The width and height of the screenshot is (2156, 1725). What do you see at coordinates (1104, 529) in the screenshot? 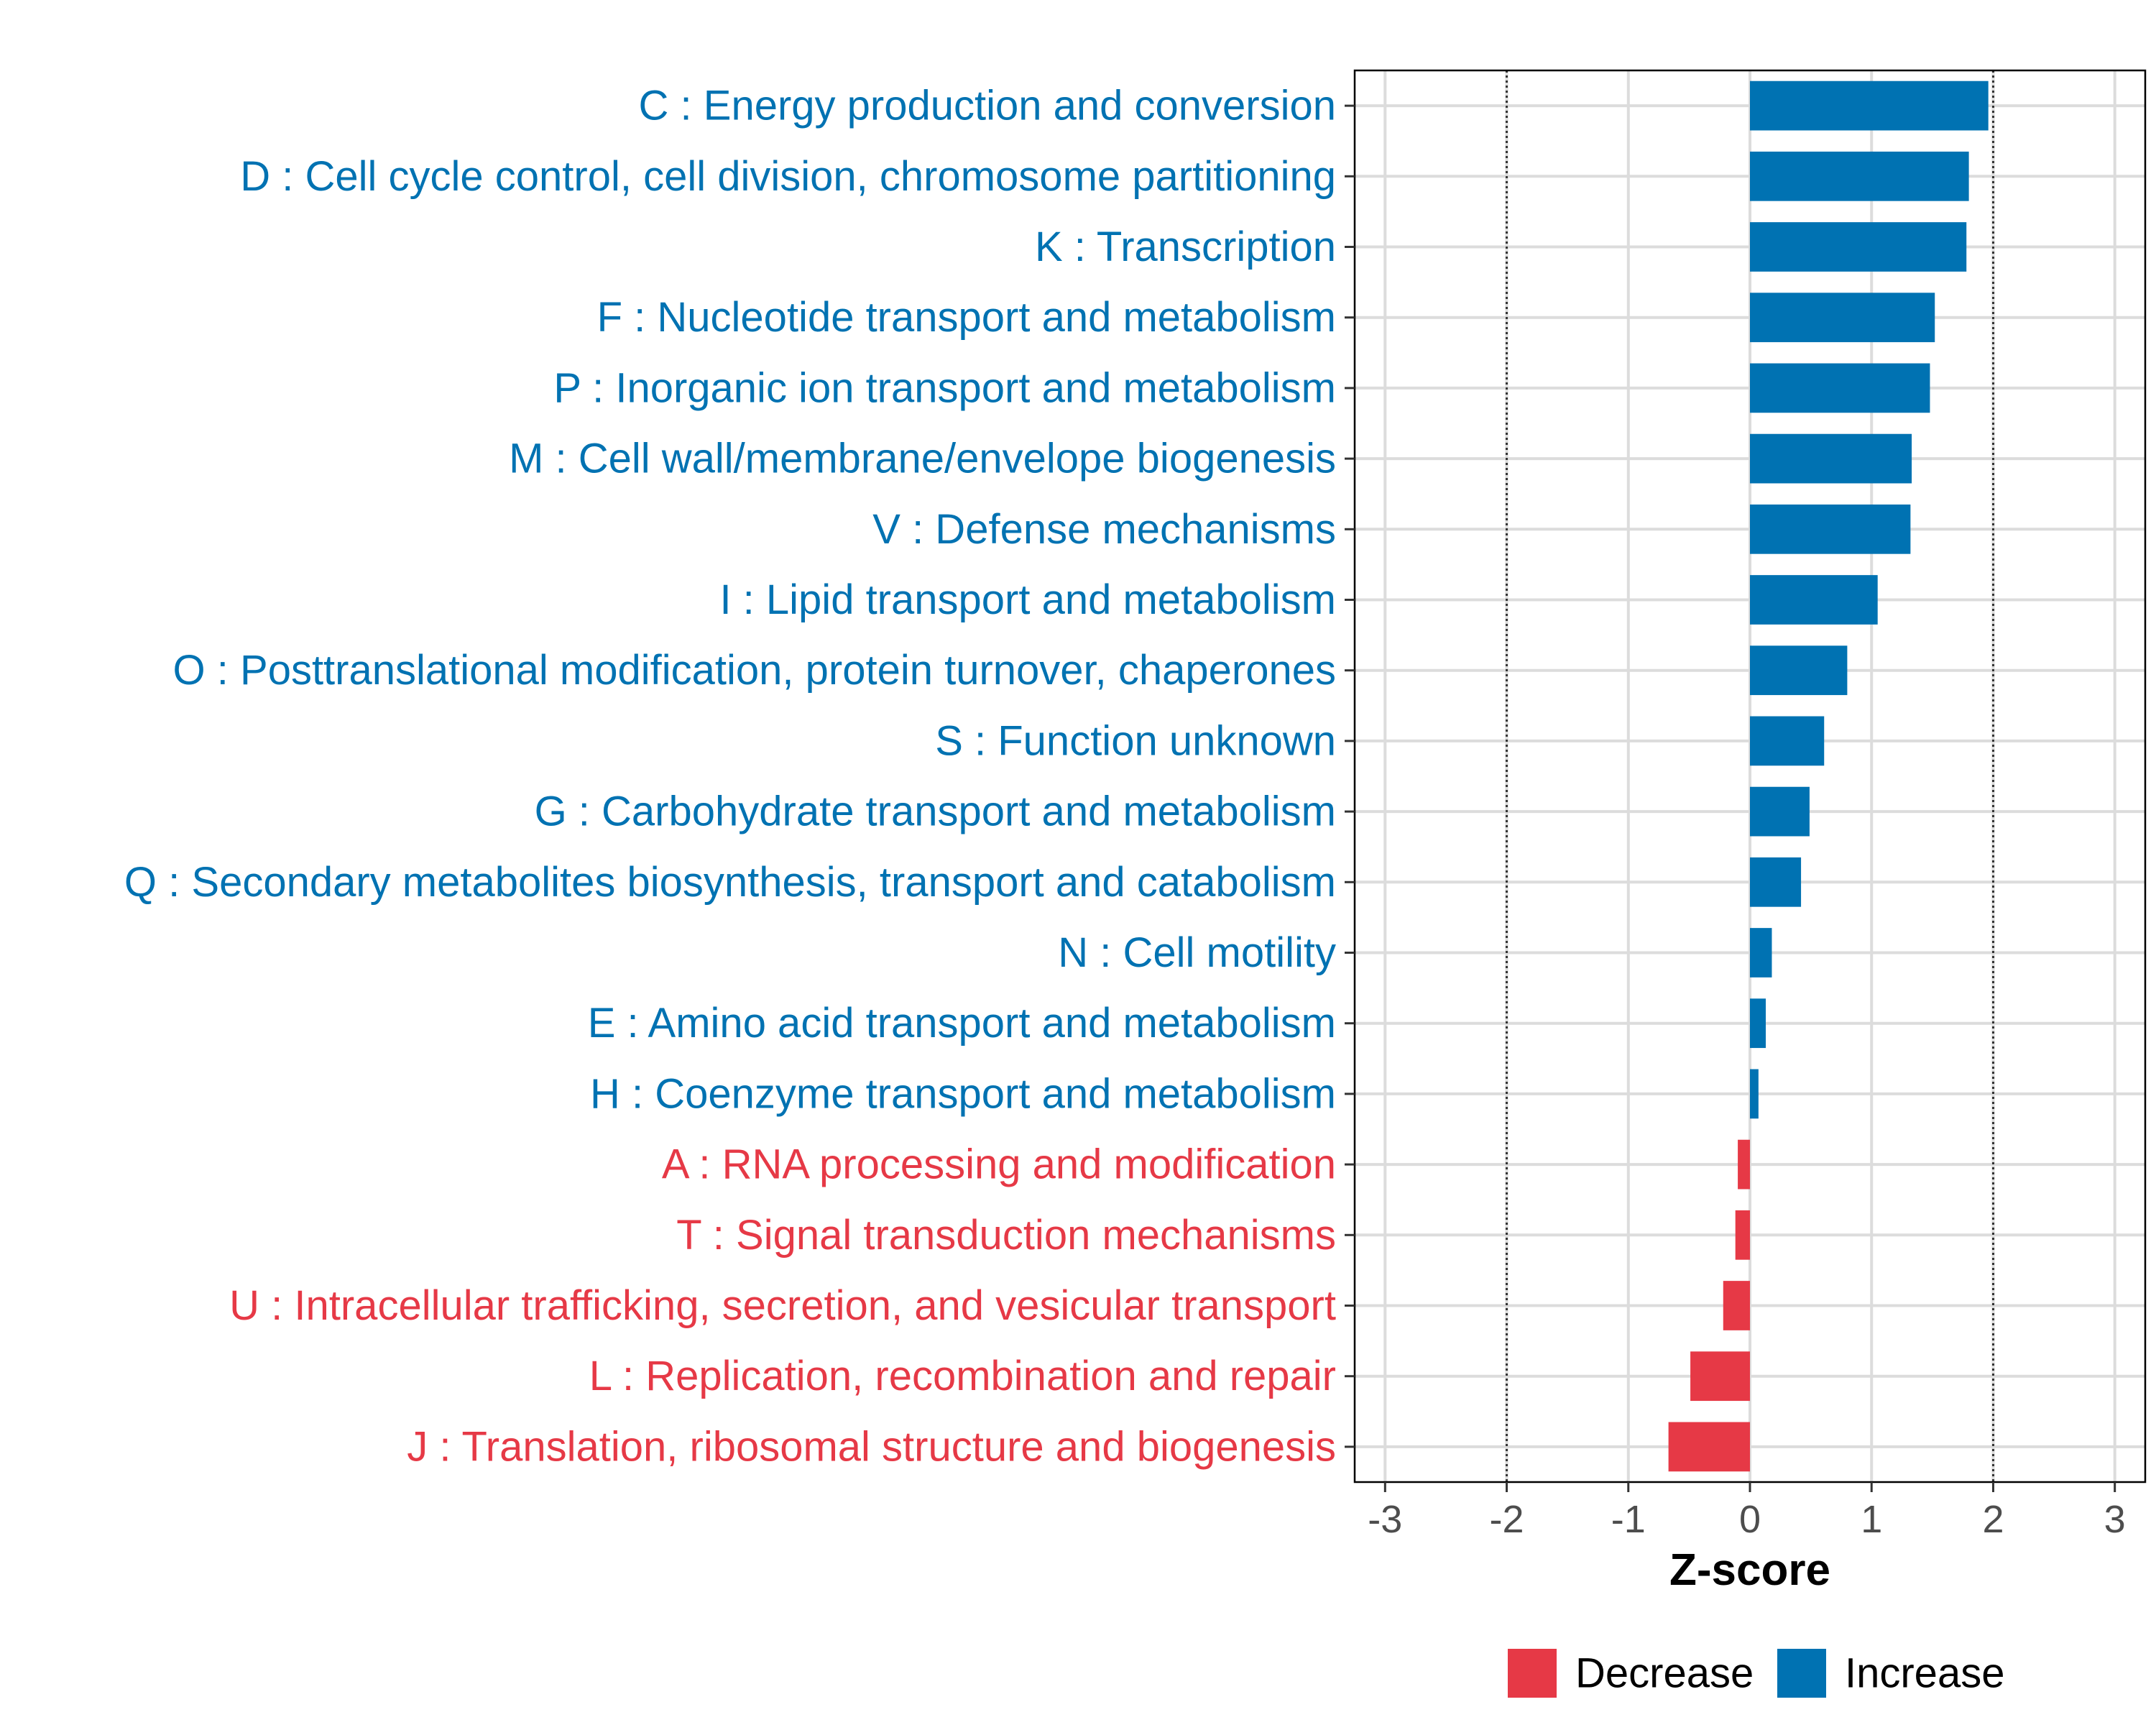
I see `y-tick-label: V : Defense mechanisms` at bounding box center [1104, 529].